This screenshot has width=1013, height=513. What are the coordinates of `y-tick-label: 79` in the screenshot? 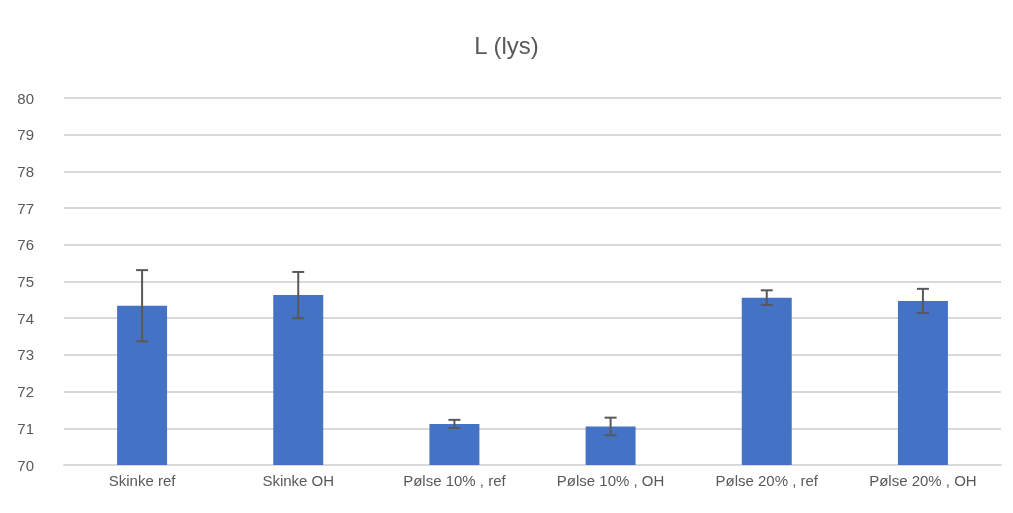 It's located at (25, 135).